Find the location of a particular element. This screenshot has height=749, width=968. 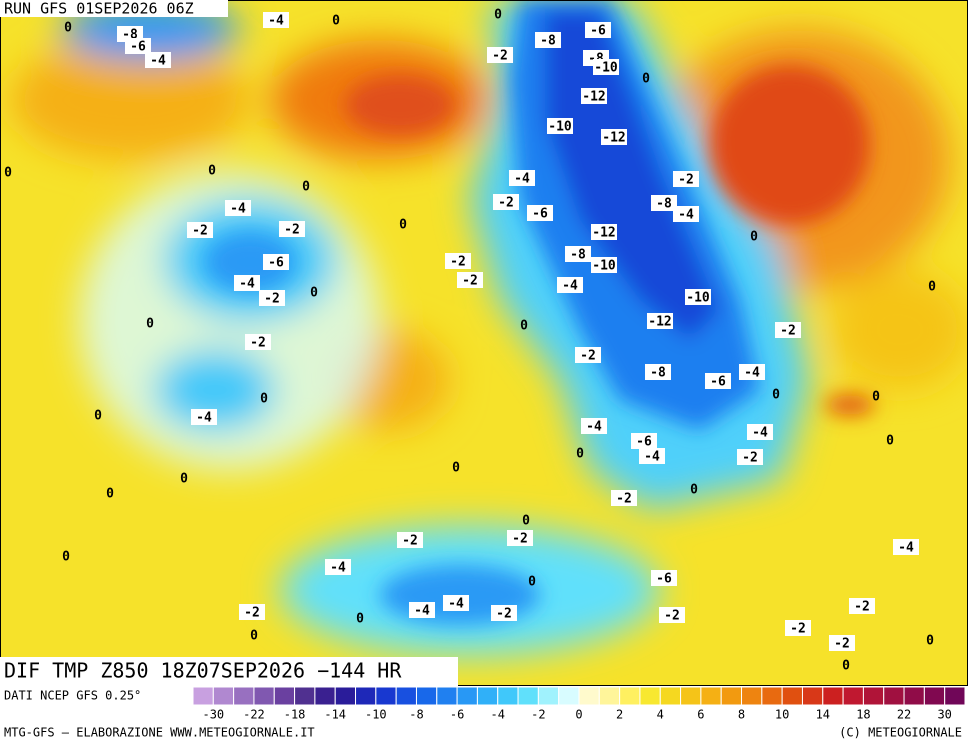

color-bar: -30 -22 -18 -14 -10 -8 -6 -4 -2 0 2 4 6 8 10 14 18 22 30 is located at coordinates (579, 704).